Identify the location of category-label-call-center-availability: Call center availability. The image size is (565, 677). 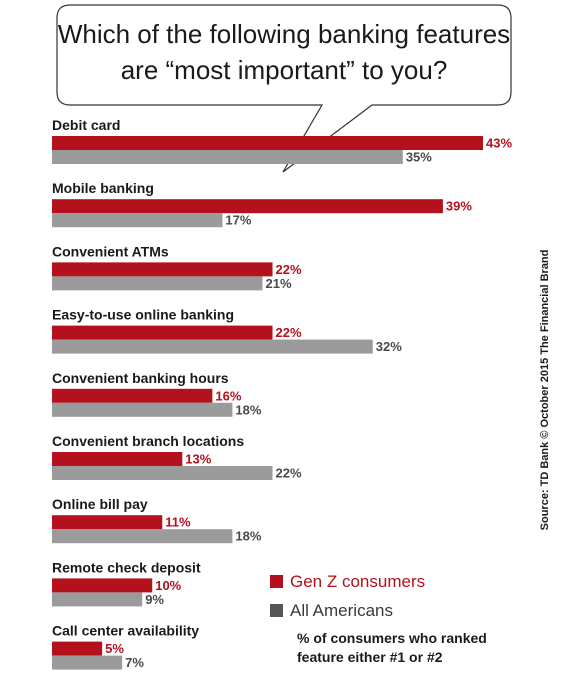
(125, 631).